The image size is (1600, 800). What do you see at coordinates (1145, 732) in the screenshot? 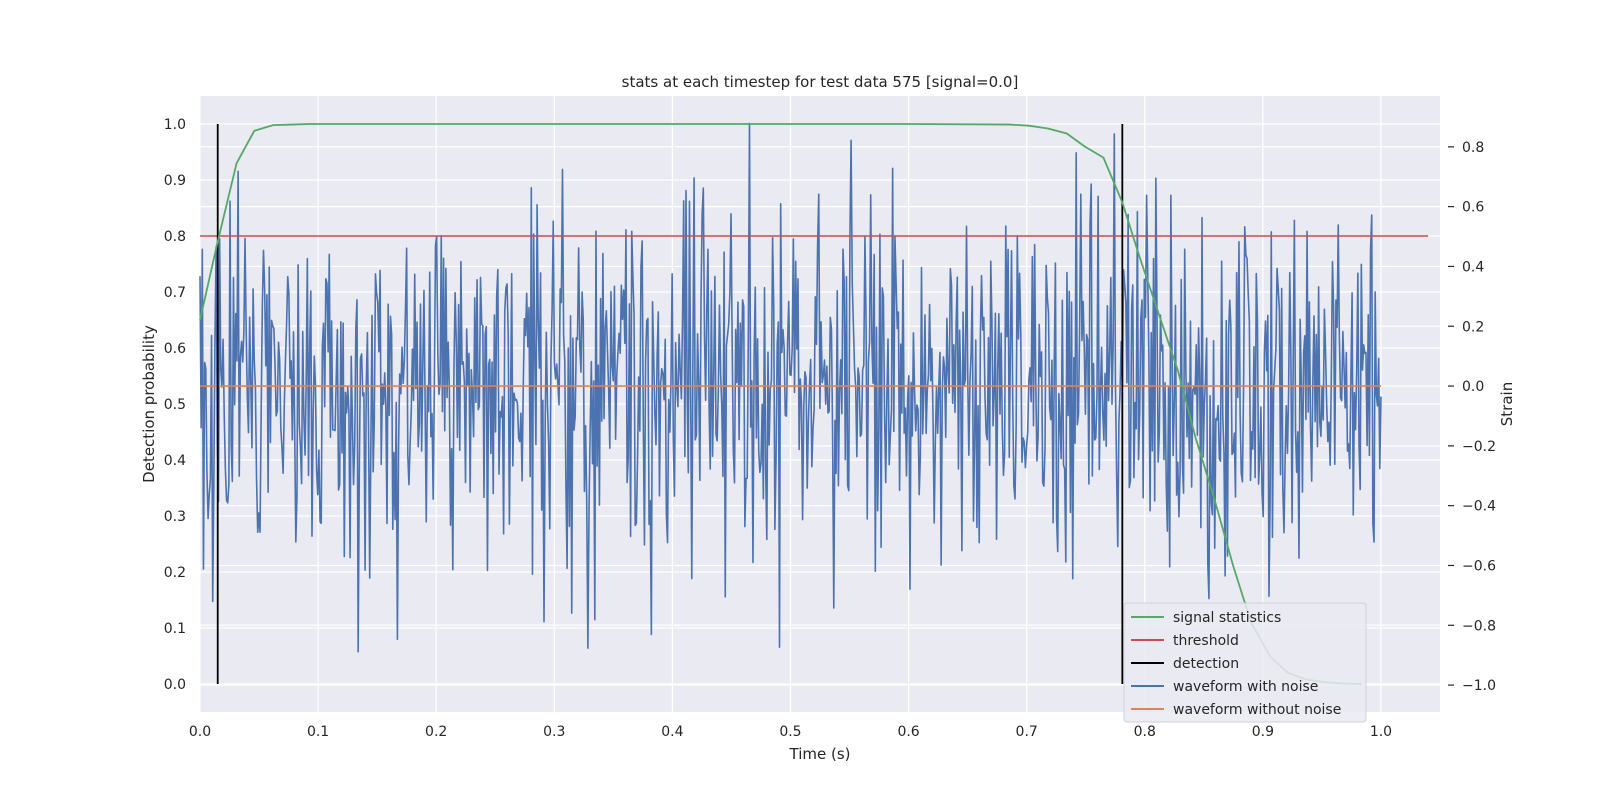
I see `x-tick-label-8: 0.8` at bounding box center [1145, 732].